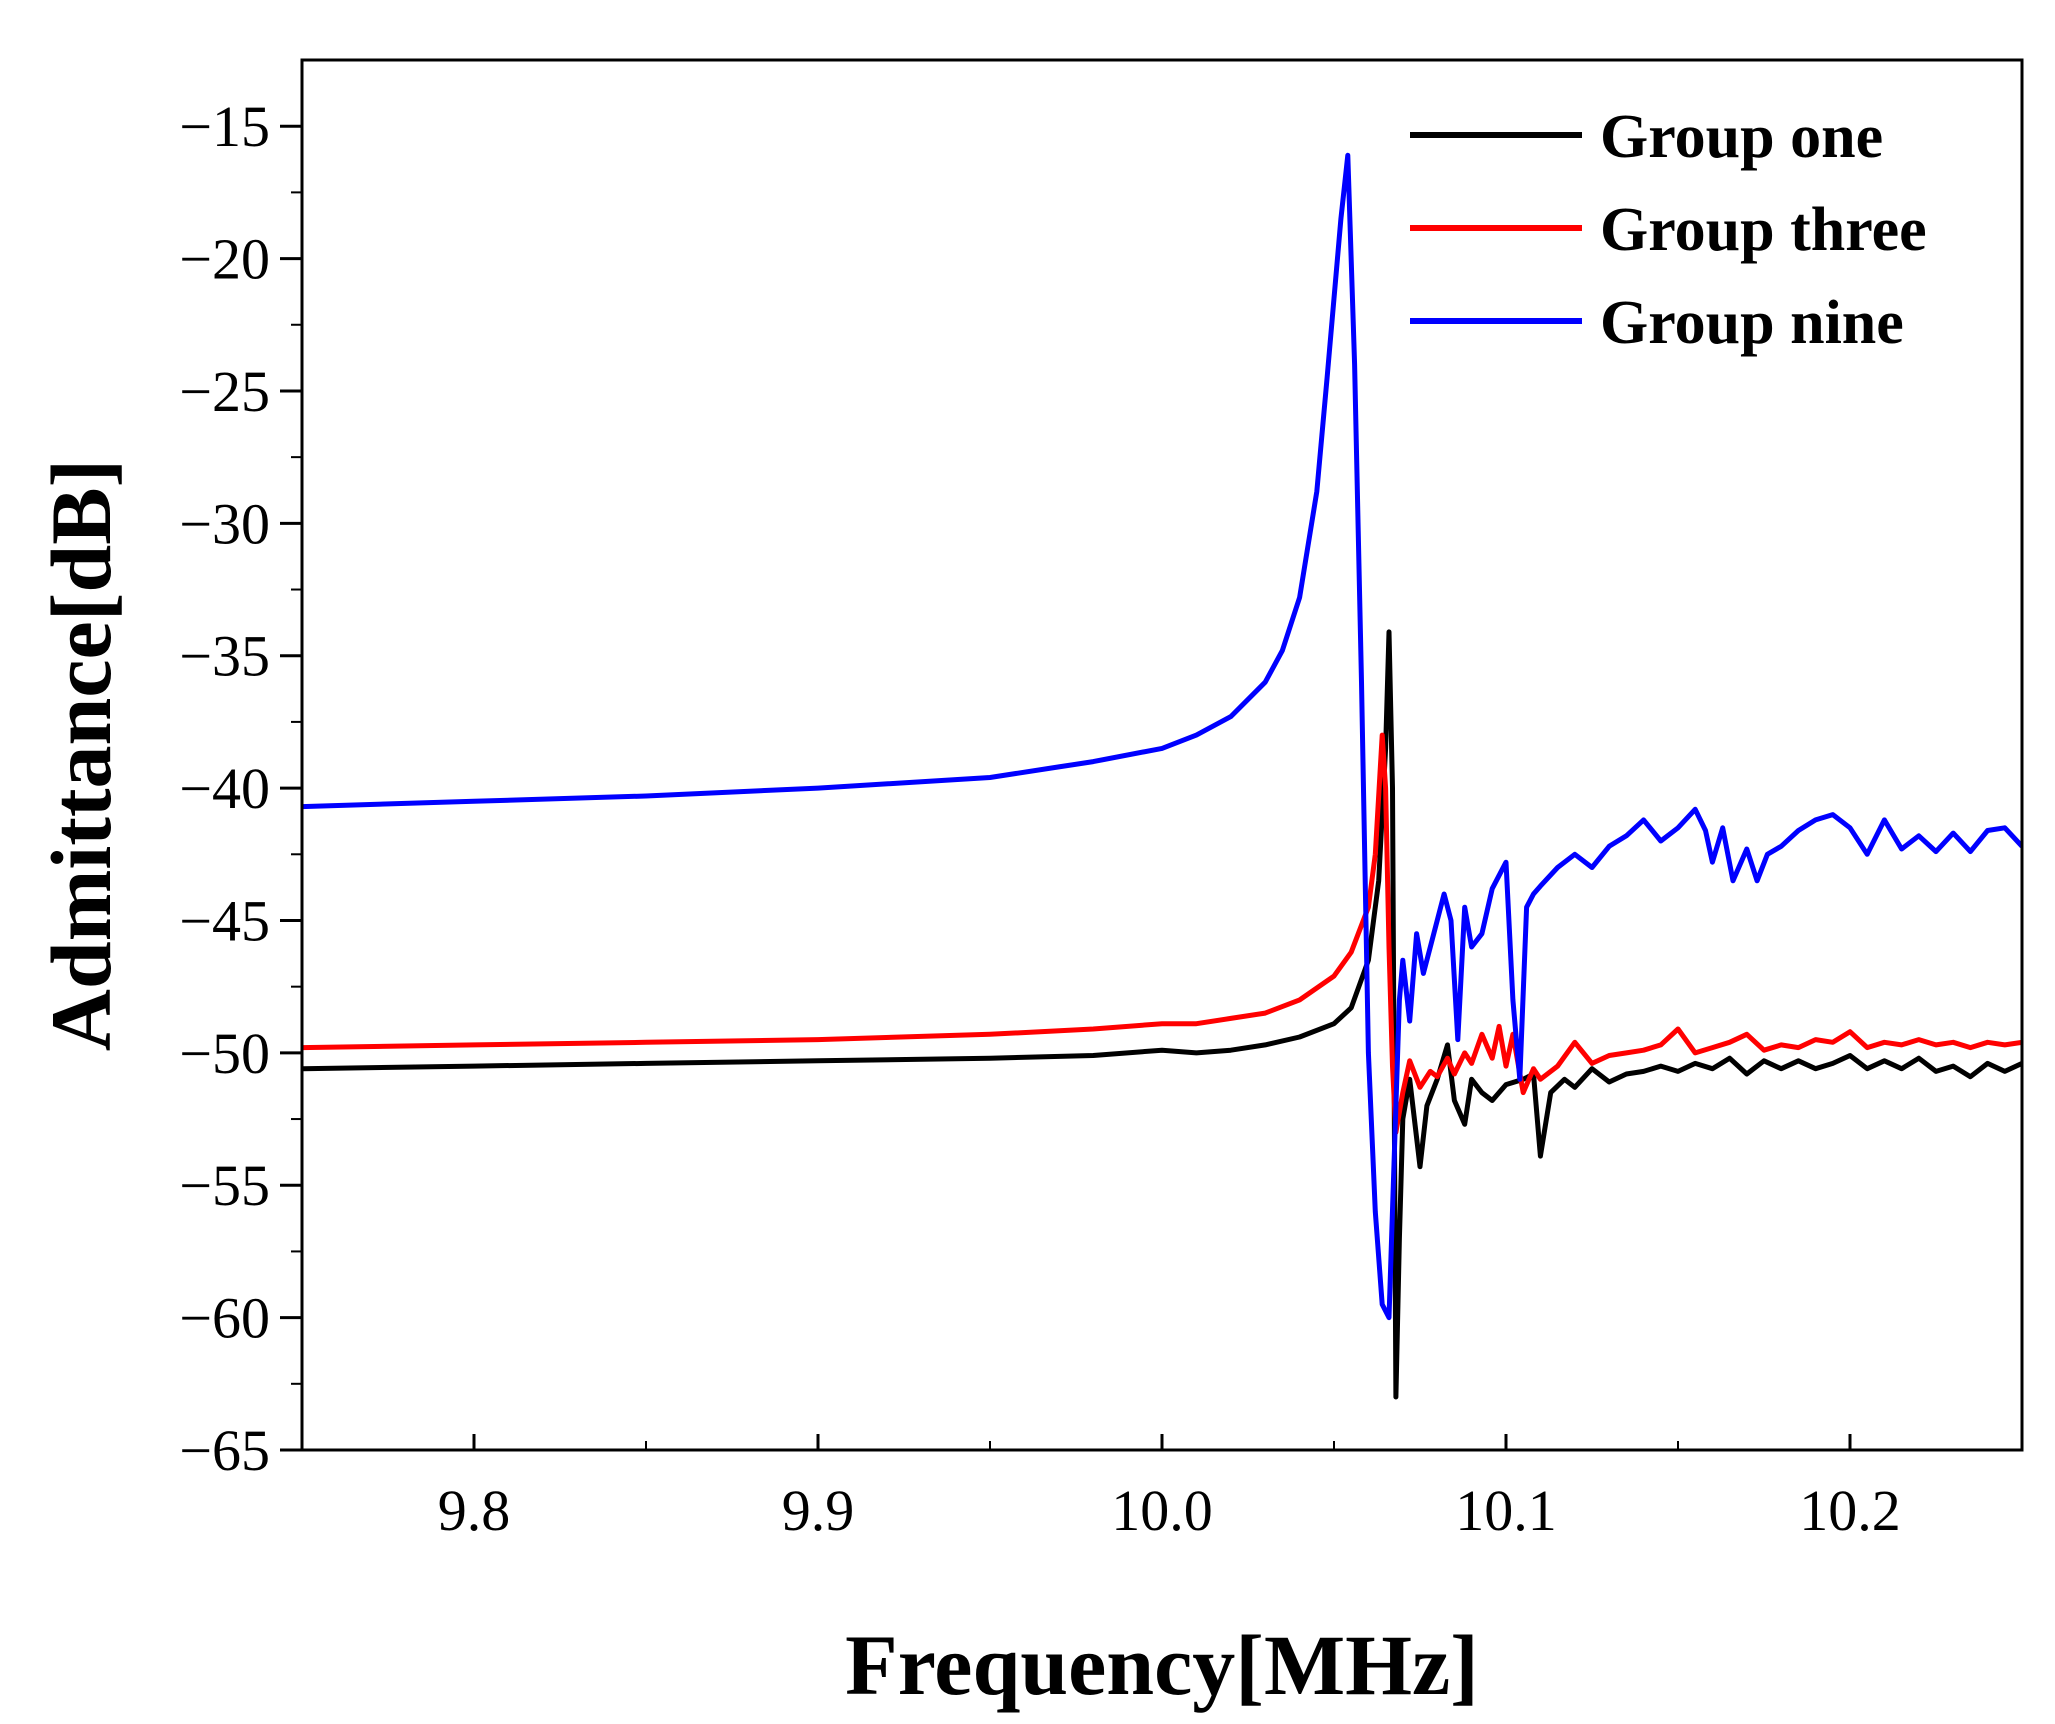  I want to click on x-tick-label: 9.8, so click(474, 1510).